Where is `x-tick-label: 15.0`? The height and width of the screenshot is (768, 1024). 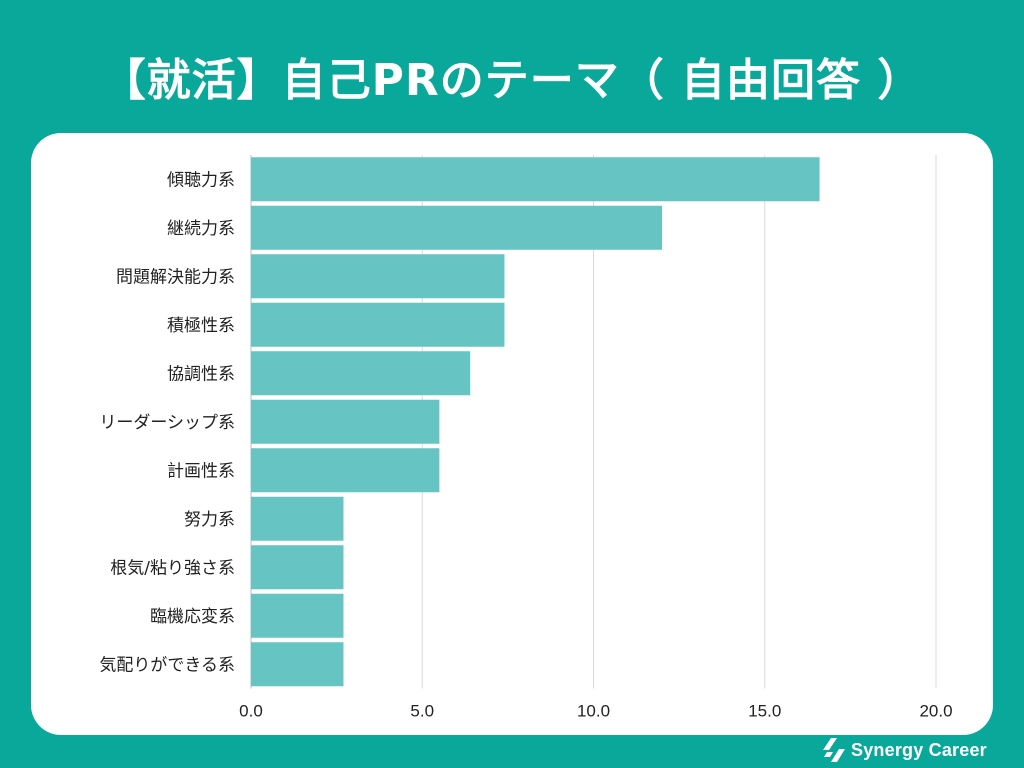
x-tick-label: 15.0 is located at coordinates (764, 711).